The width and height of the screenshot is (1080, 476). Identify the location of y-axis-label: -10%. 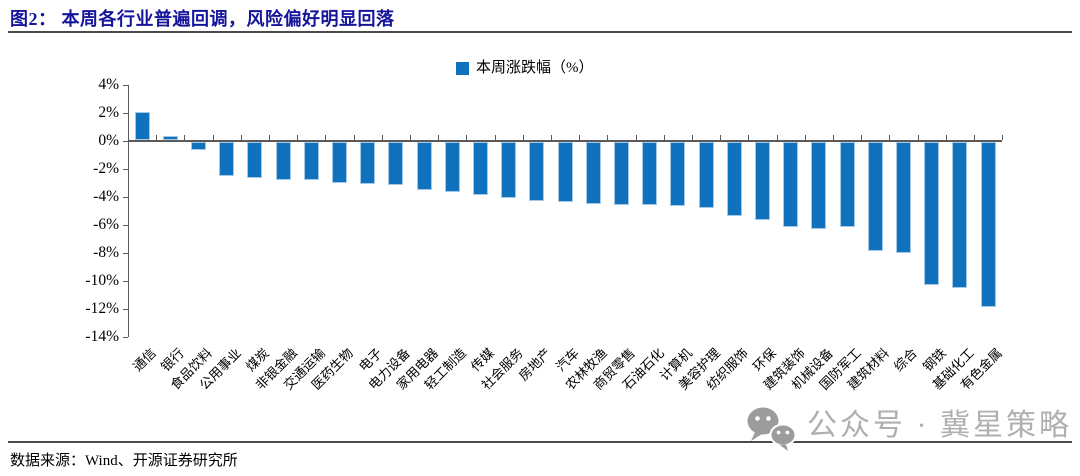
(102, 280).